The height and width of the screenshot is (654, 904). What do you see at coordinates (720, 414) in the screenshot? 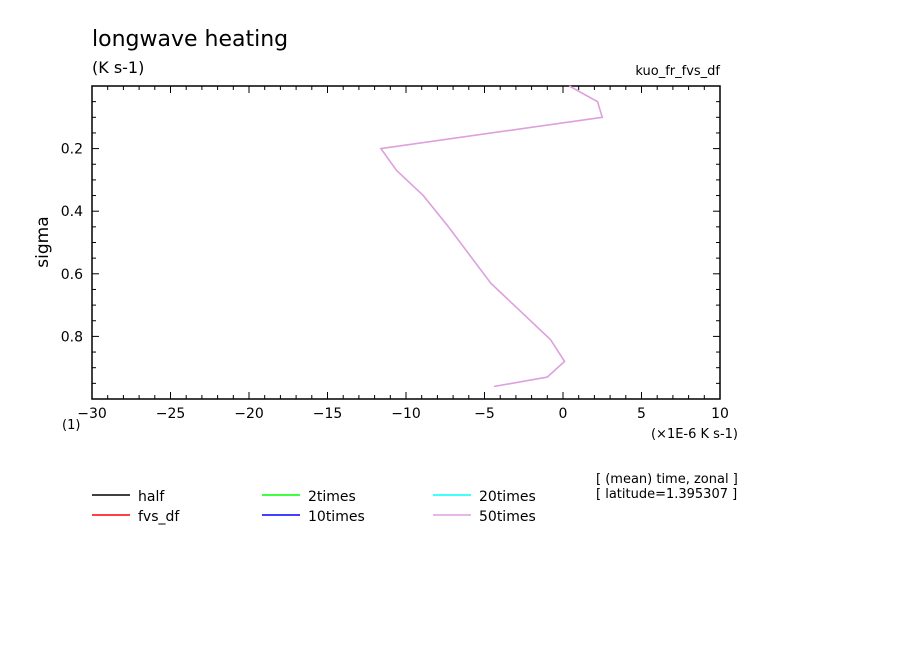
I see `x-tick-label: 10` at bounding box center [720, 414].